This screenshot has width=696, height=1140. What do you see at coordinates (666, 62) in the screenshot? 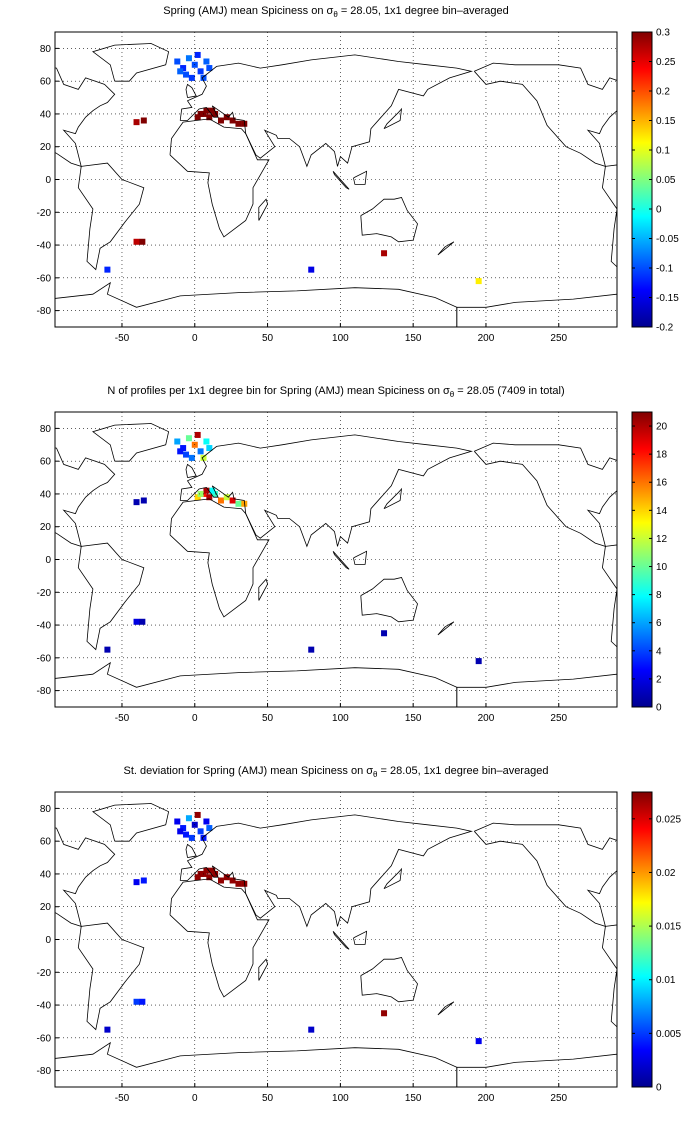
I see `colorbar-tick-label: 0.25` at bounding box center [666, 62].